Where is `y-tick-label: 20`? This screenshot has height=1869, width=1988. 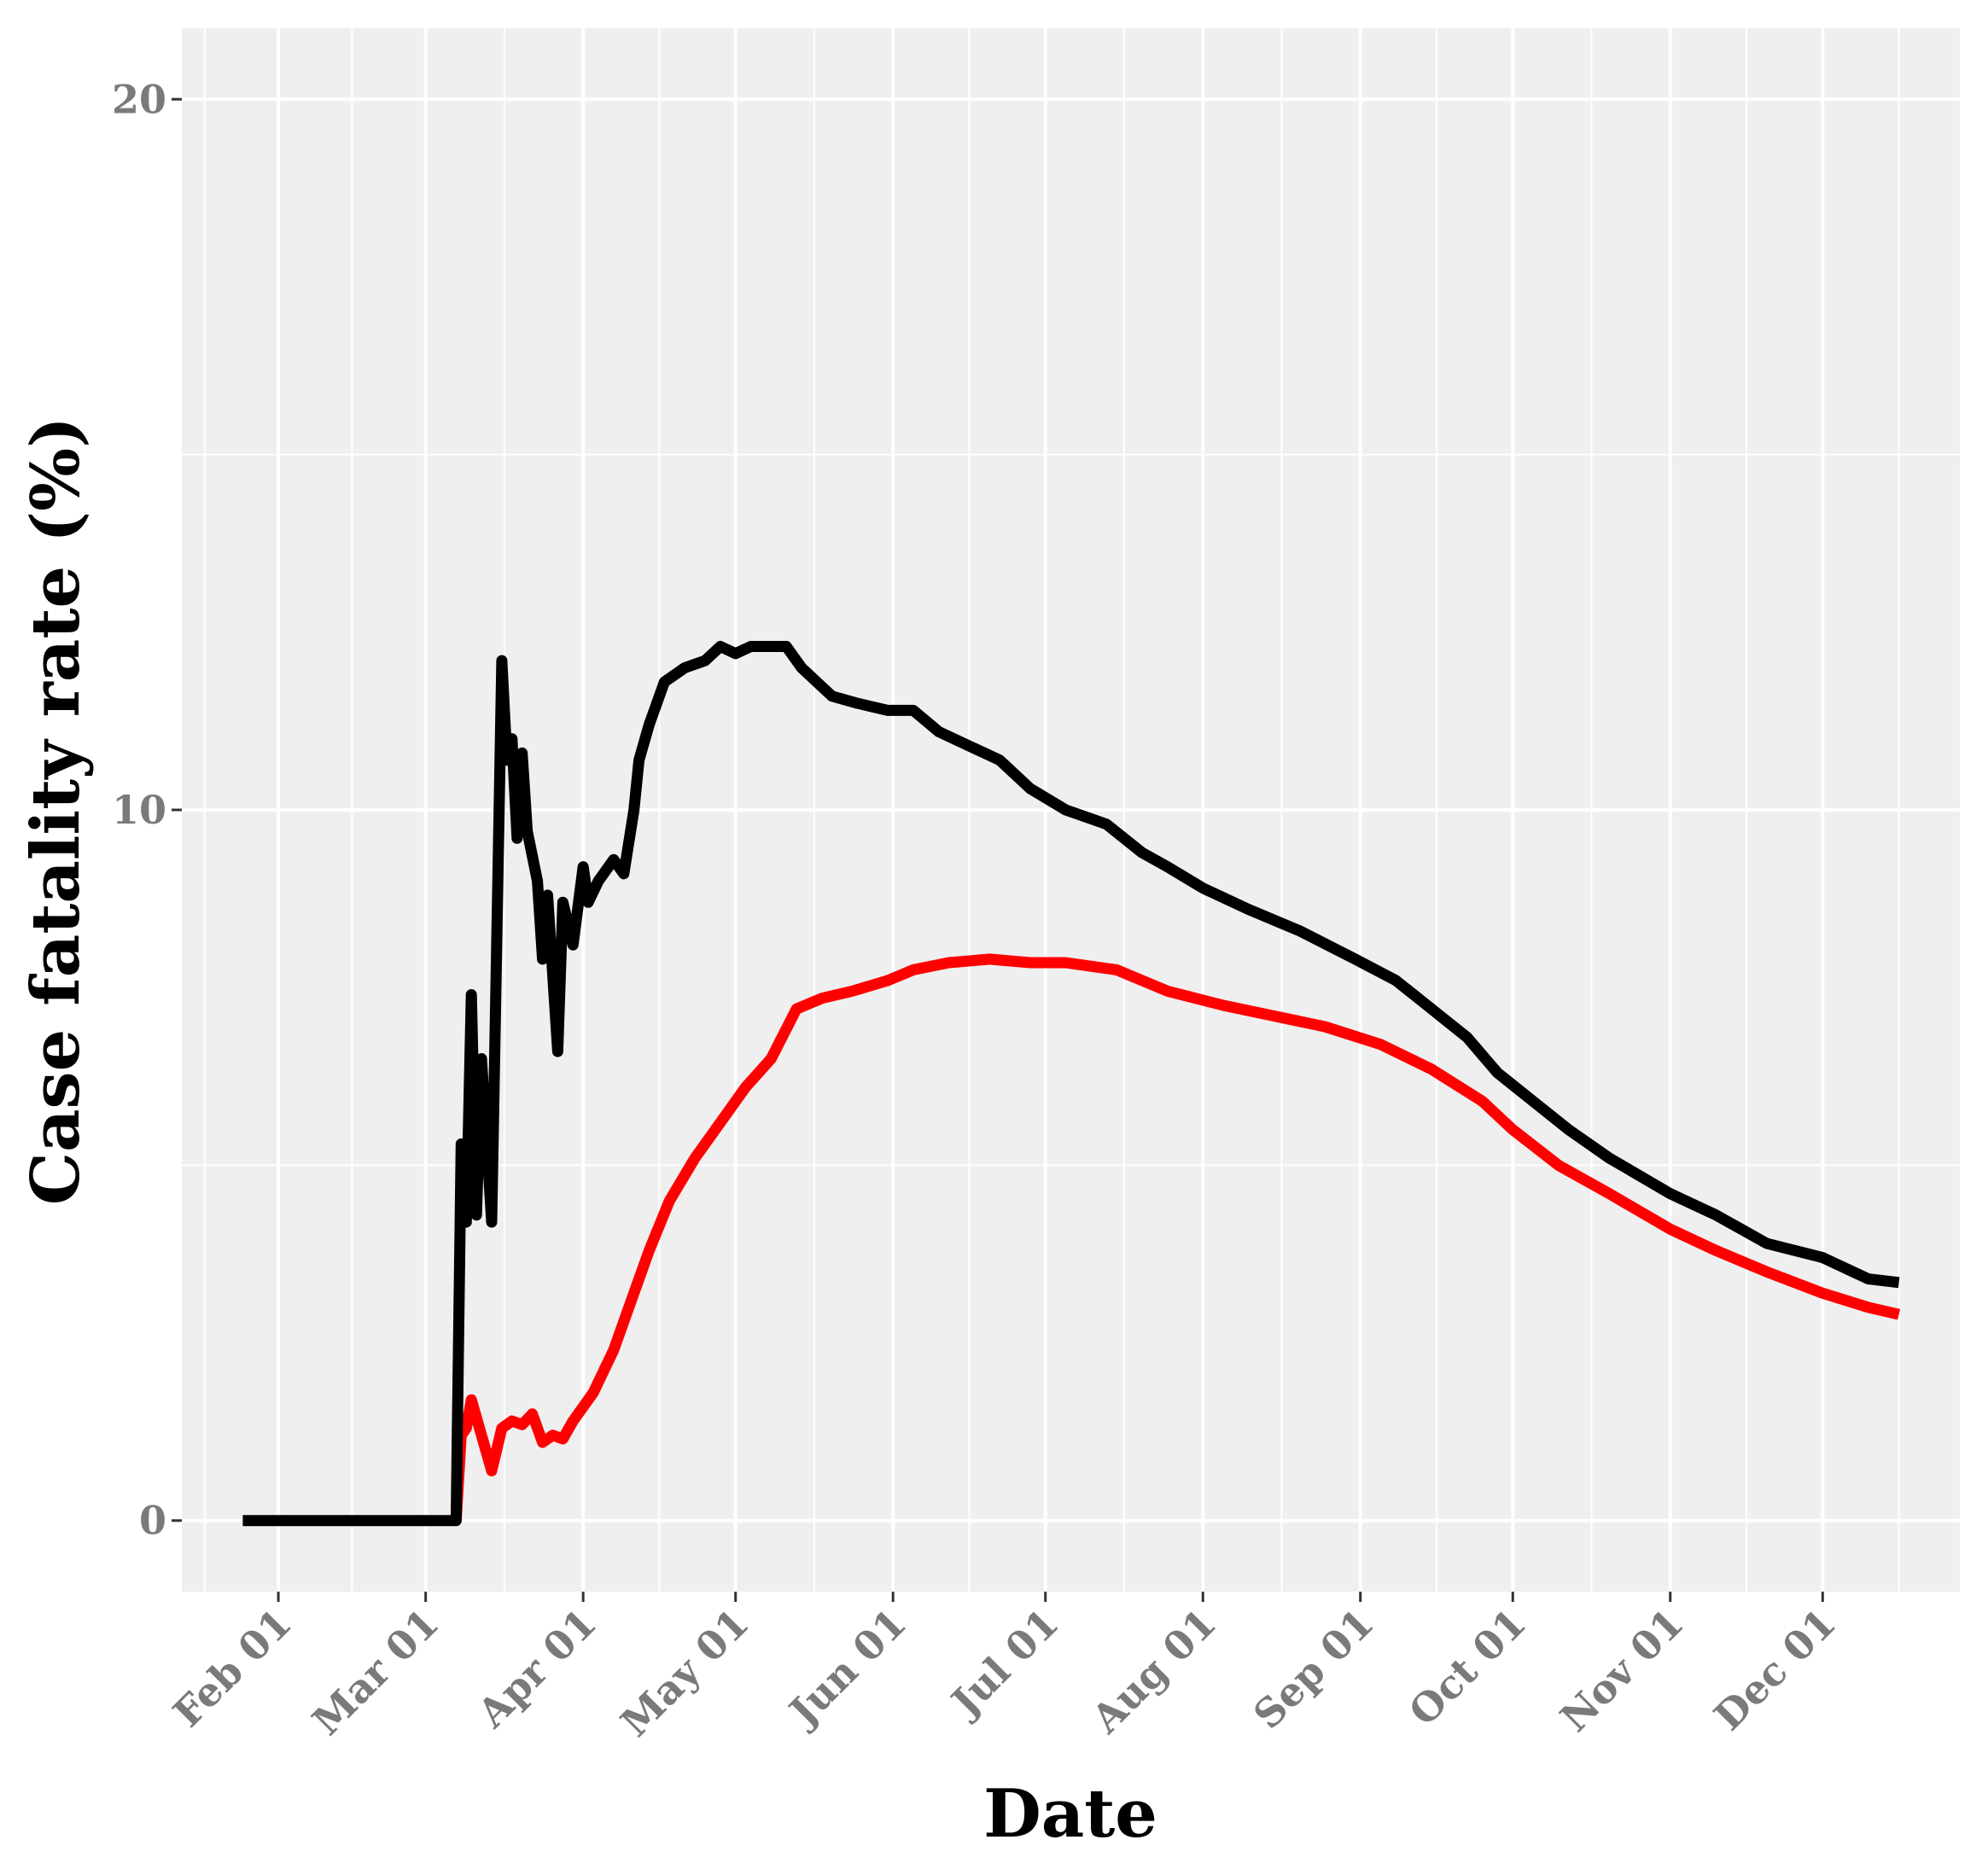
y-tick-label: 20 is located at coordinates (139, 99).